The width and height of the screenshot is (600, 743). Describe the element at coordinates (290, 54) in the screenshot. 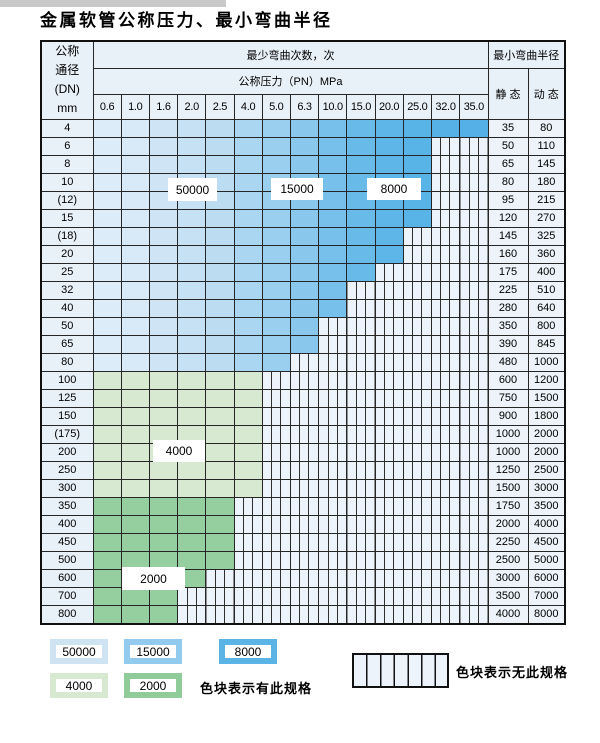

I see `bend-cycles-header: 最少弯曲次数，次` at that location.